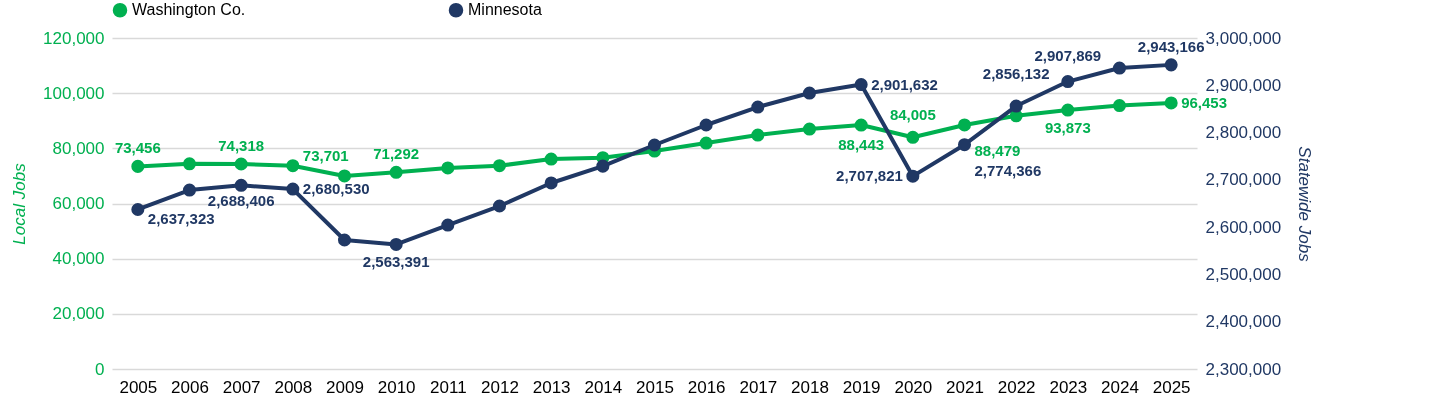 This screenshot has width=1445, height=419. I want to click on x-tick-label: 2013, so click(551, 387).